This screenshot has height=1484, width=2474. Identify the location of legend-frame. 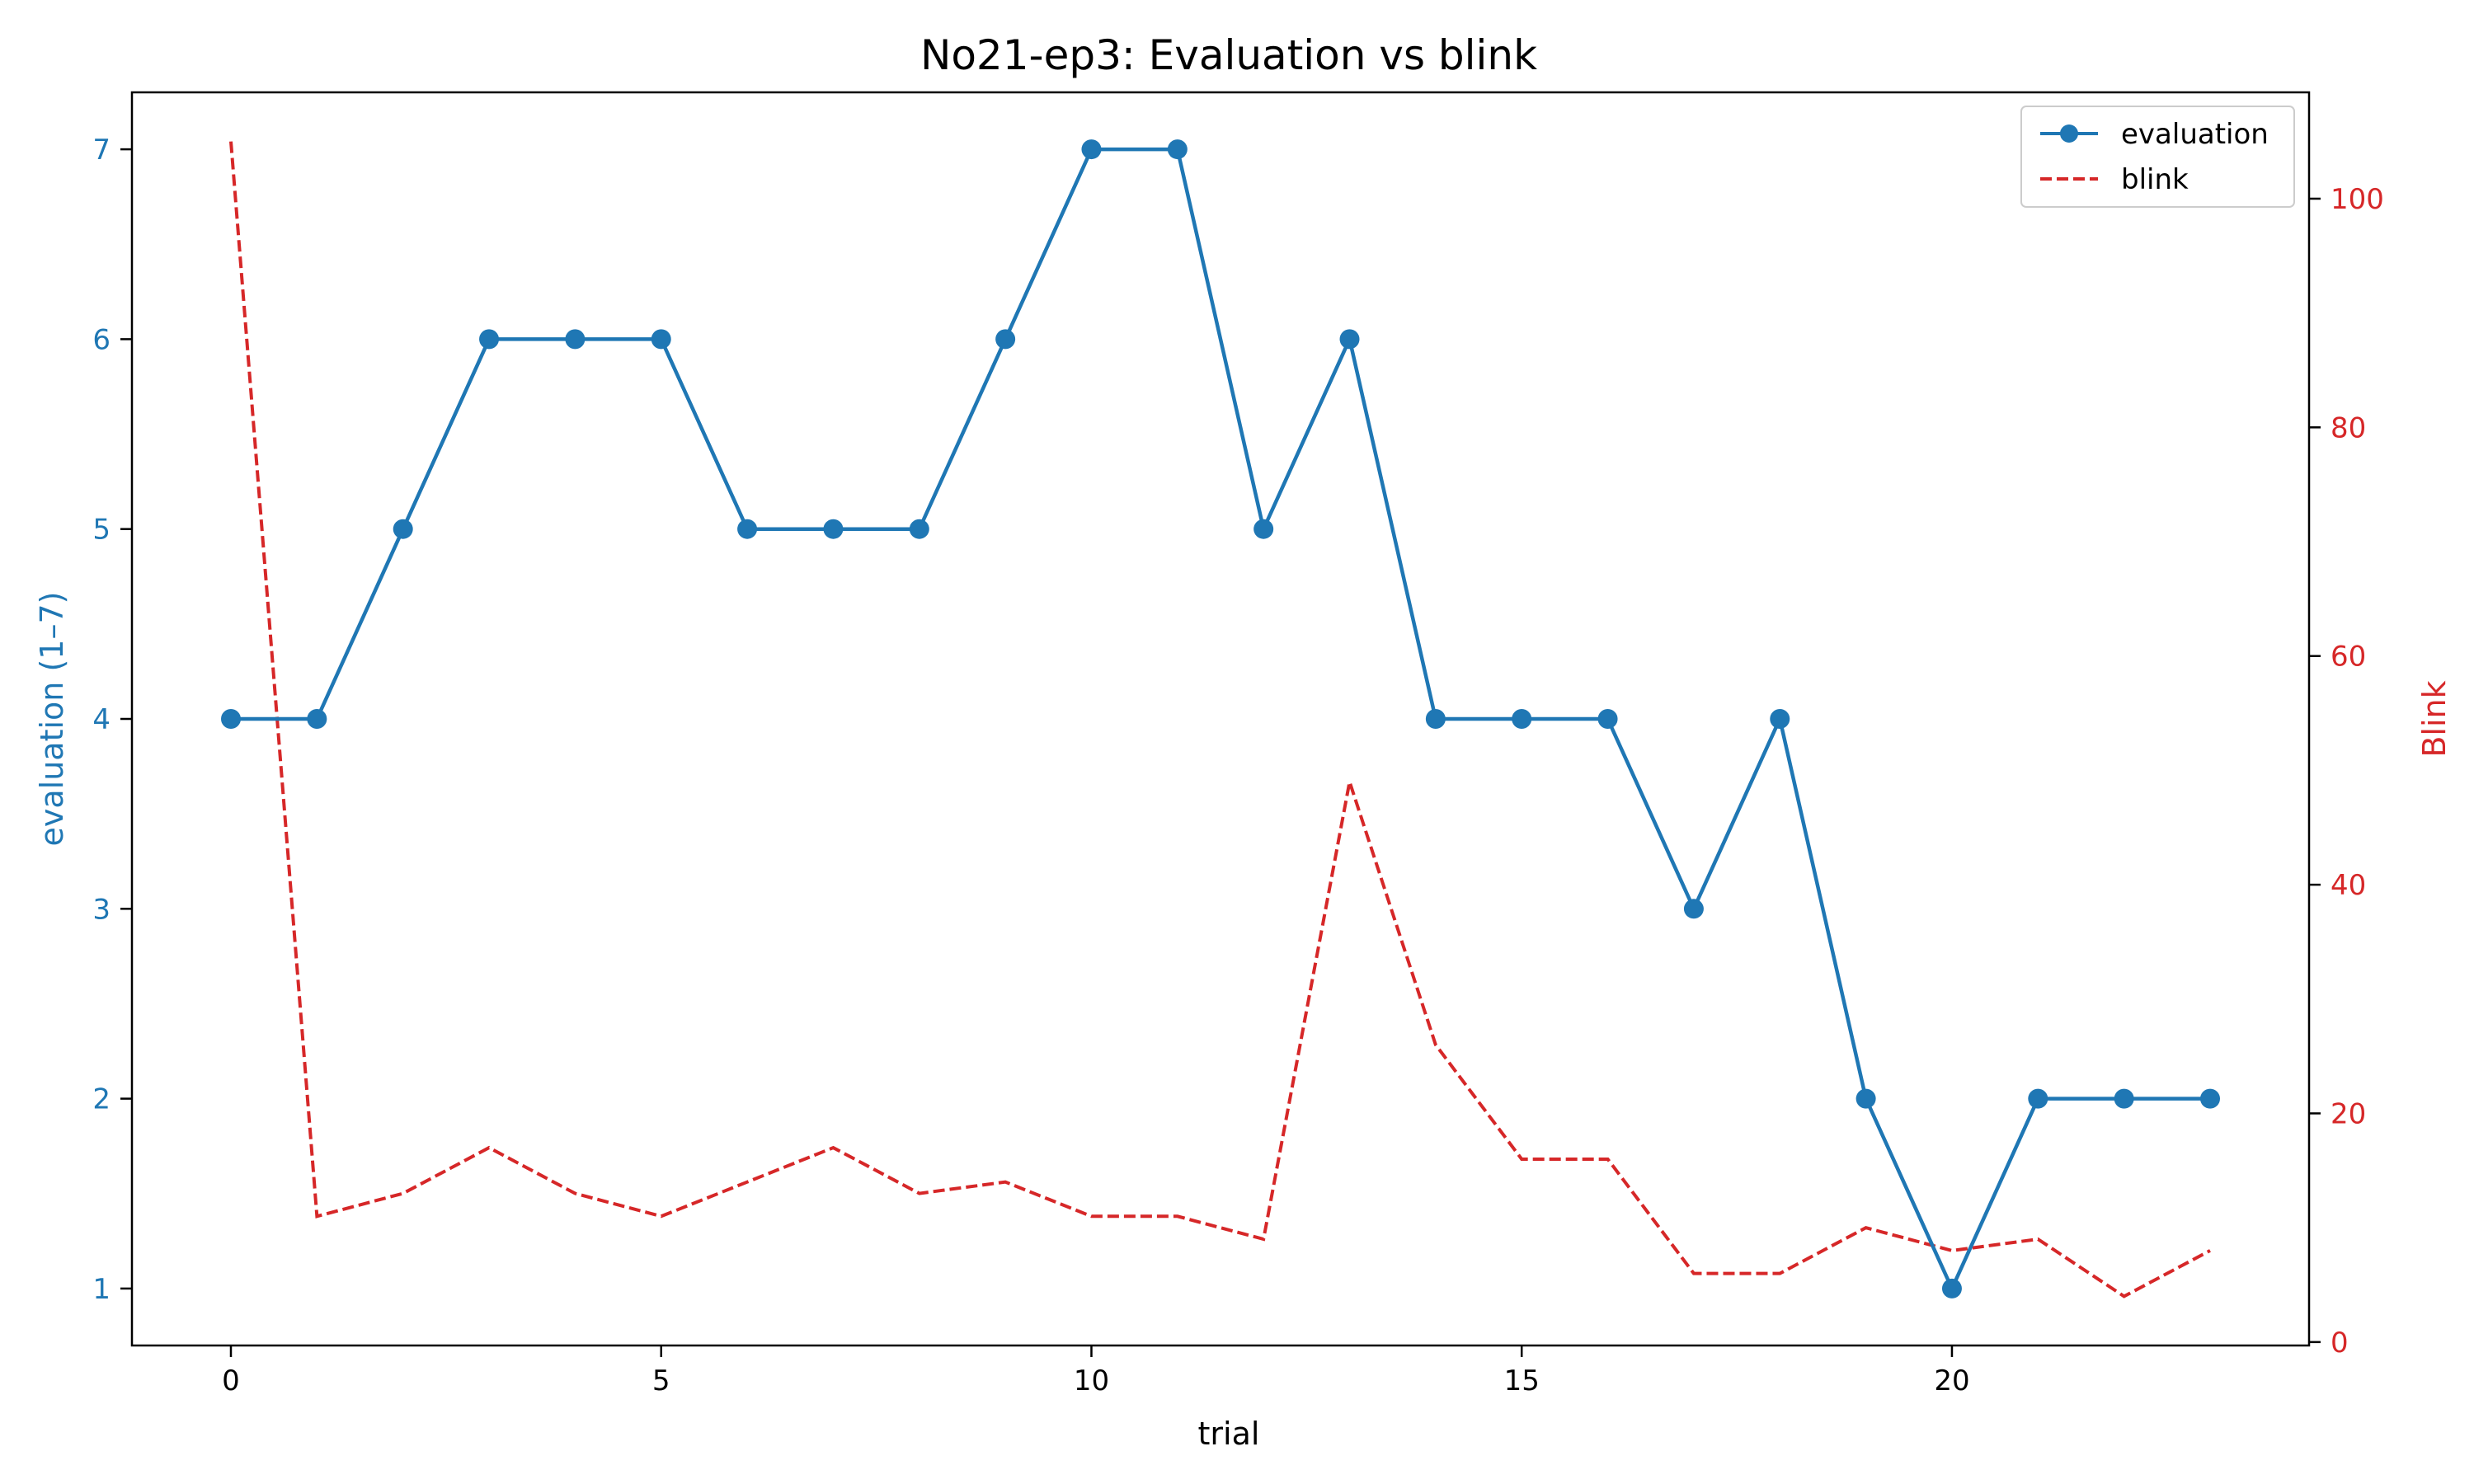
(2157, 157).